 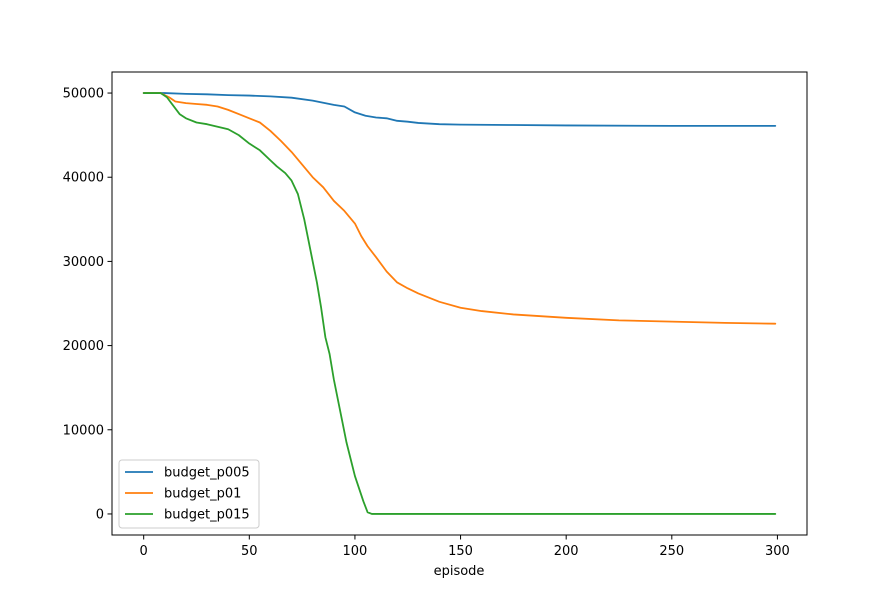 I want to click on x-tick-label: 50, so click(x=249, y=551).